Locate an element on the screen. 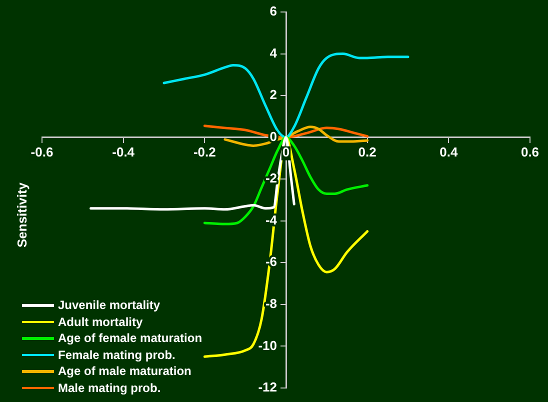 This screenshot has width=548, height=402. y-tick-label: -8 is located at coordinates (271, 304).